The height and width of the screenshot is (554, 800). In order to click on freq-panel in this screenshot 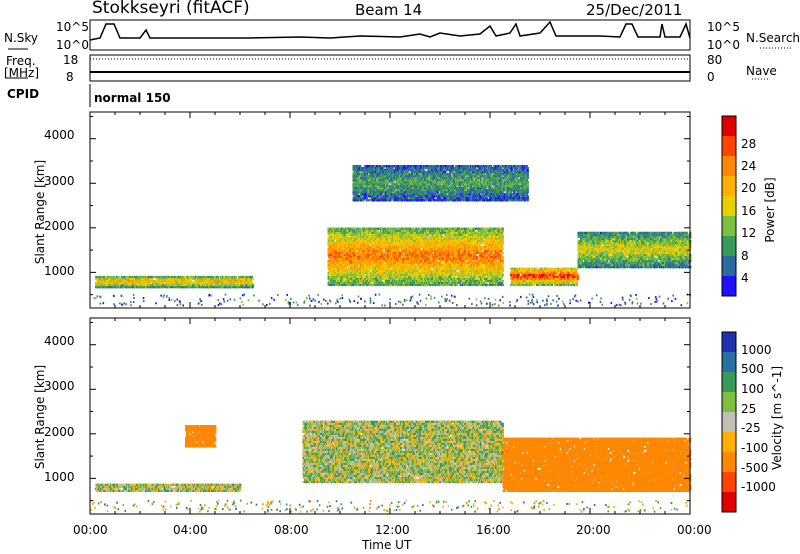, I will do `click(390, 68)`.